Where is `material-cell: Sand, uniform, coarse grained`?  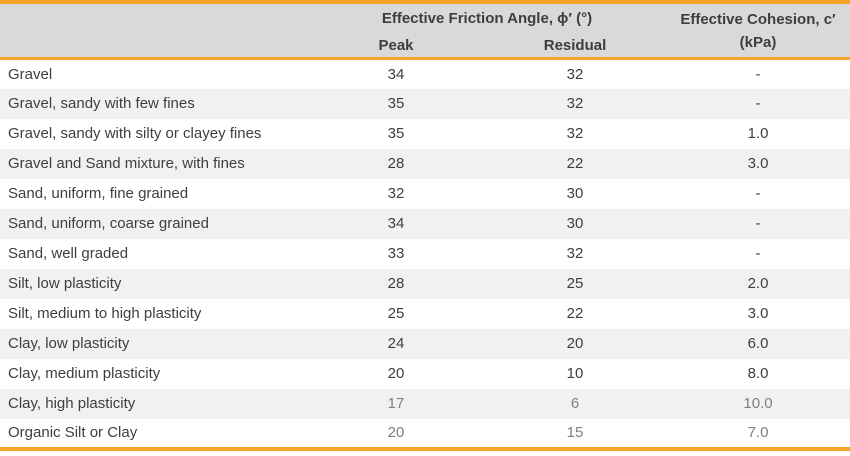
material-cell: Sand, uniform, coarse grained is located at coordinates (108, 223).